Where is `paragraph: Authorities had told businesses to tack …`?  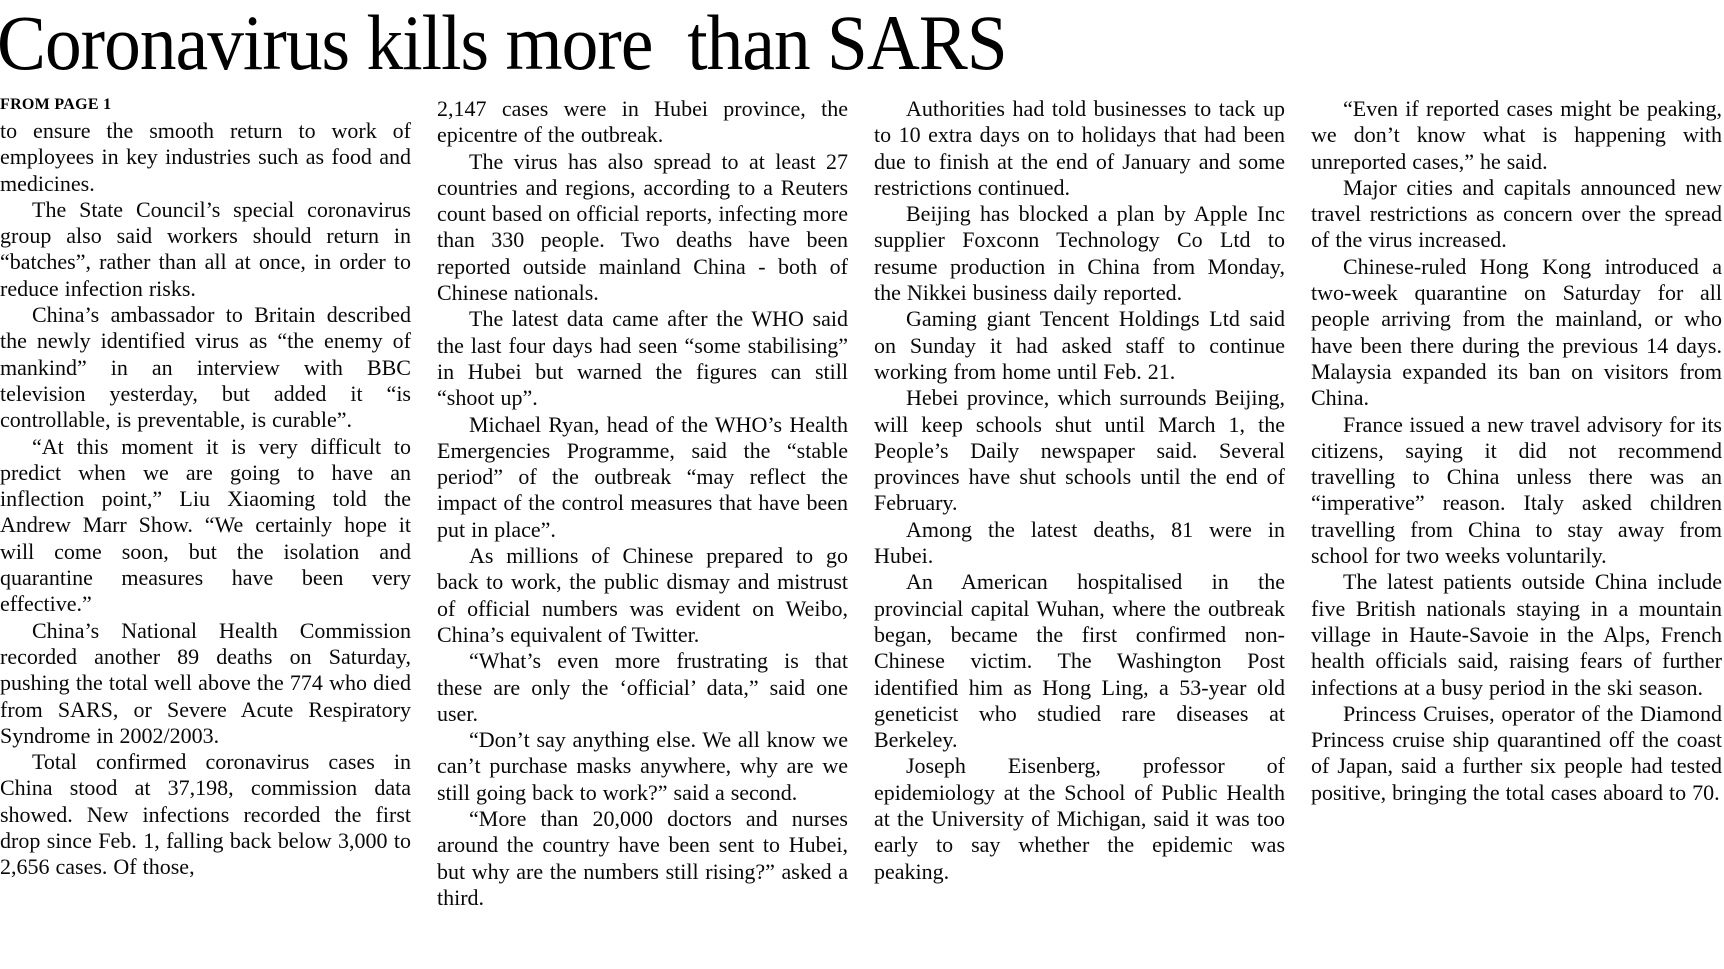 paragraph: Authorities had told businesses to tack … is located at coordinates (1079, 148).